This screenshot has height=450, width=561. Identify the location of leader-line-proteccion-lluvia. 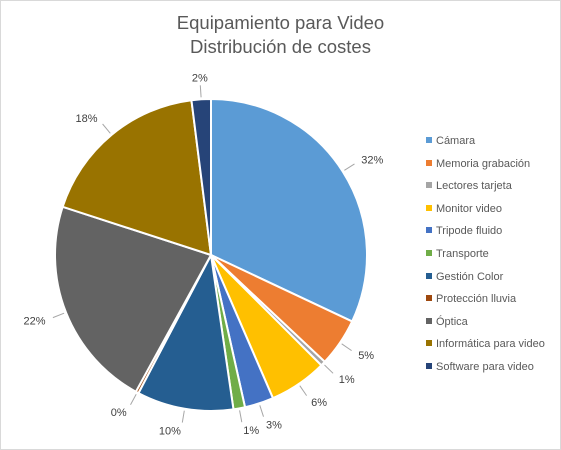
(133, 399).